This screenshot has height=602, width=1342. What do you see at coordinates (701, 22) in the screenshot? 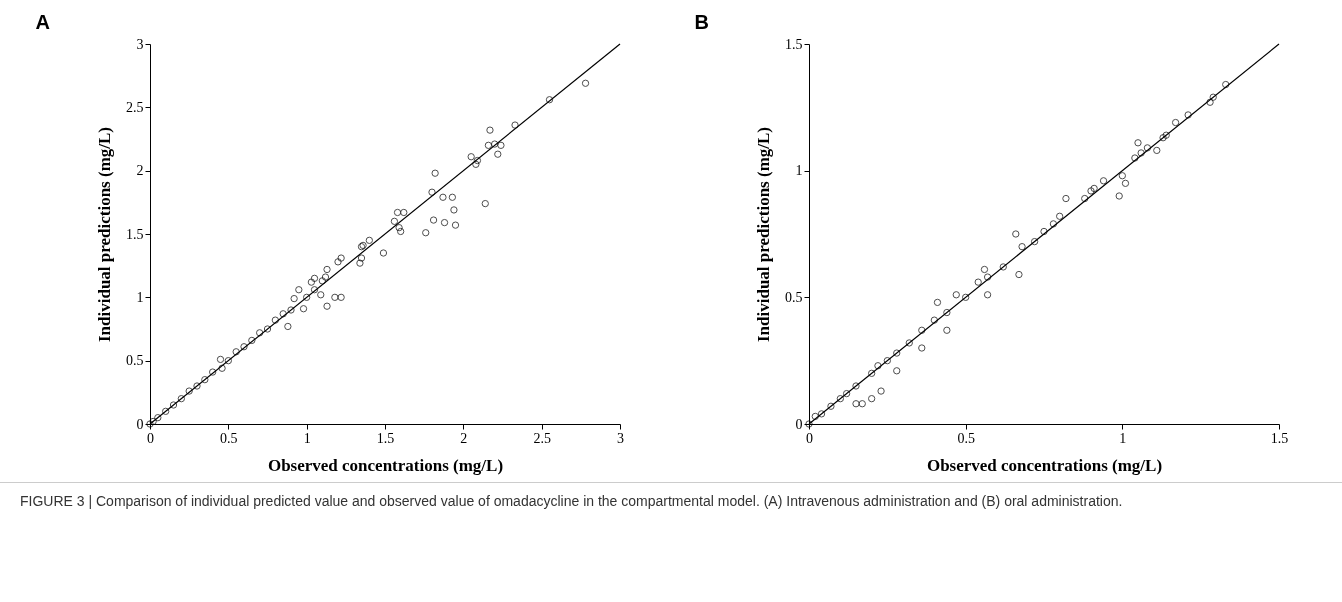
I see `chart-title: B` at bounding box center [701, 22].